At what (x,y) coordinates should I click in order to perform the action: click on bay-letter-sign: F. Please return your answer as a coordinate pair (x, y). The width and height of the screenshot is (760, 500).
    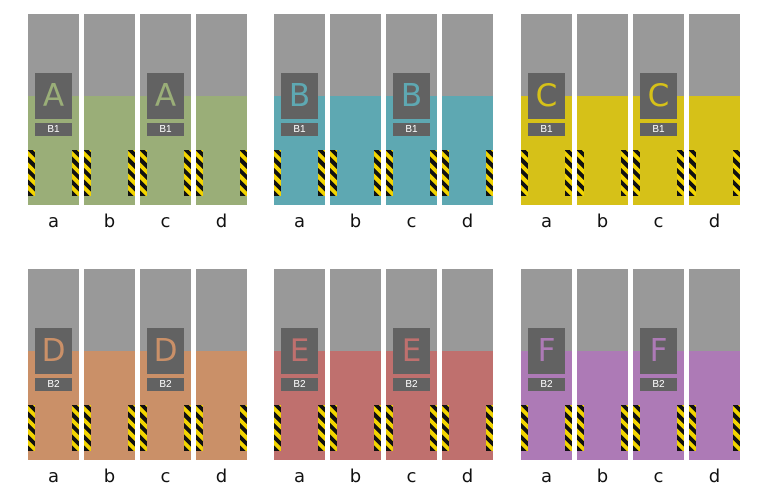
    Looking at the image, I should click on (546, 351).